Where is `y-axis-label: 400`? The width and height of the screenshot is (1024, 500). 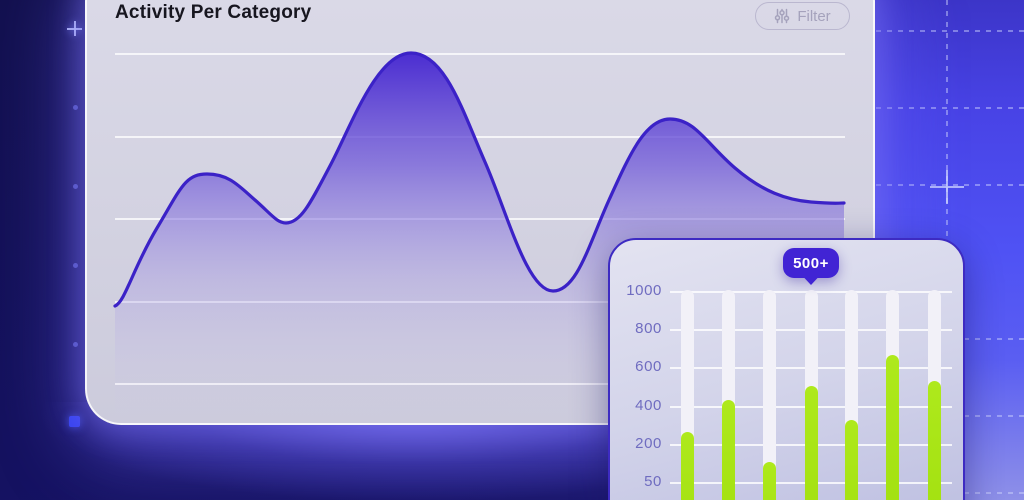
y-axis-label: 400 is located at coordinates (648, 405).